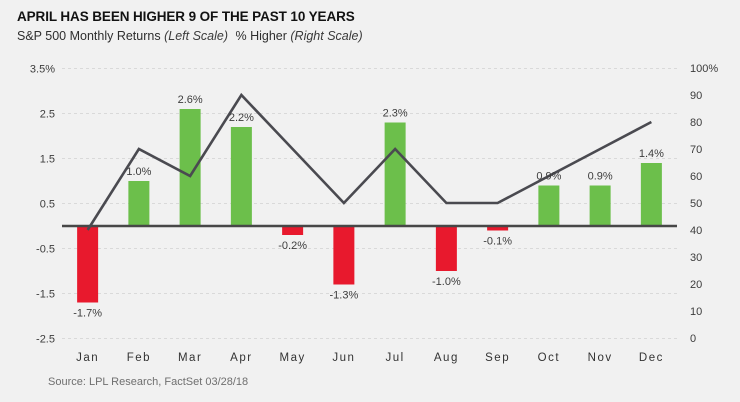 The height and width of the screenshot is (402, 740). What do you see at coordinates (651, 154) in the screenshot?
I see `bar-value-label-dec: 1.4%` at bounding box center [651, 154].